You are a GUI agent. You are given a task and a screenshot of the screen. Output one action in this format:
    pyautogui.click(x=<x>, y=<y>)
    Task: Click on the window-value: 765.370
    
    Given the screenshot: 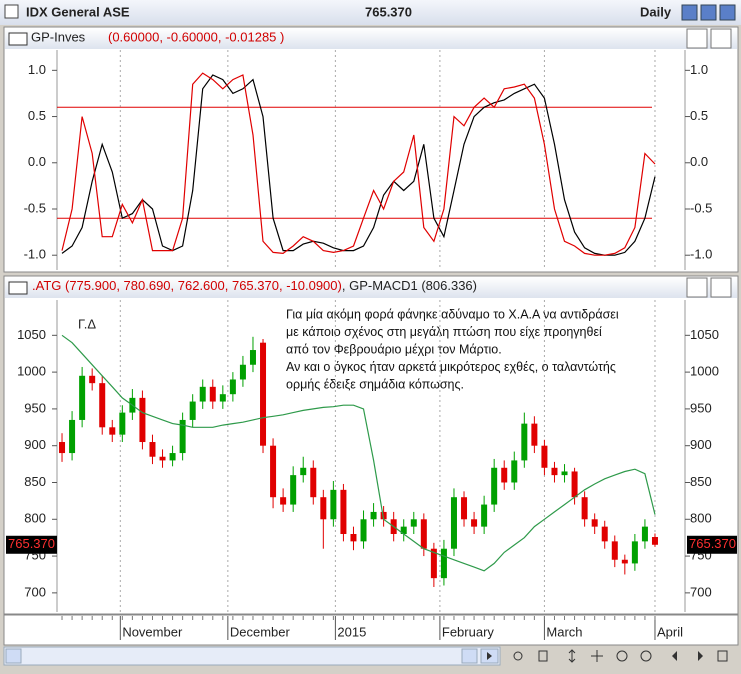 What is the action you would take?
    pyautogui.click(x=388, y=11)
    